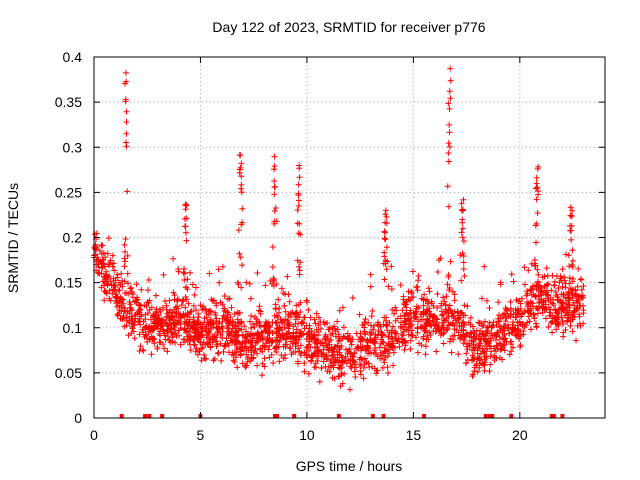 The height and width of the screenshot is (480, 640). Describe the element at coordinates (68, 192) in the screenshot. I see `y-tick-label: 0.25` at that location.